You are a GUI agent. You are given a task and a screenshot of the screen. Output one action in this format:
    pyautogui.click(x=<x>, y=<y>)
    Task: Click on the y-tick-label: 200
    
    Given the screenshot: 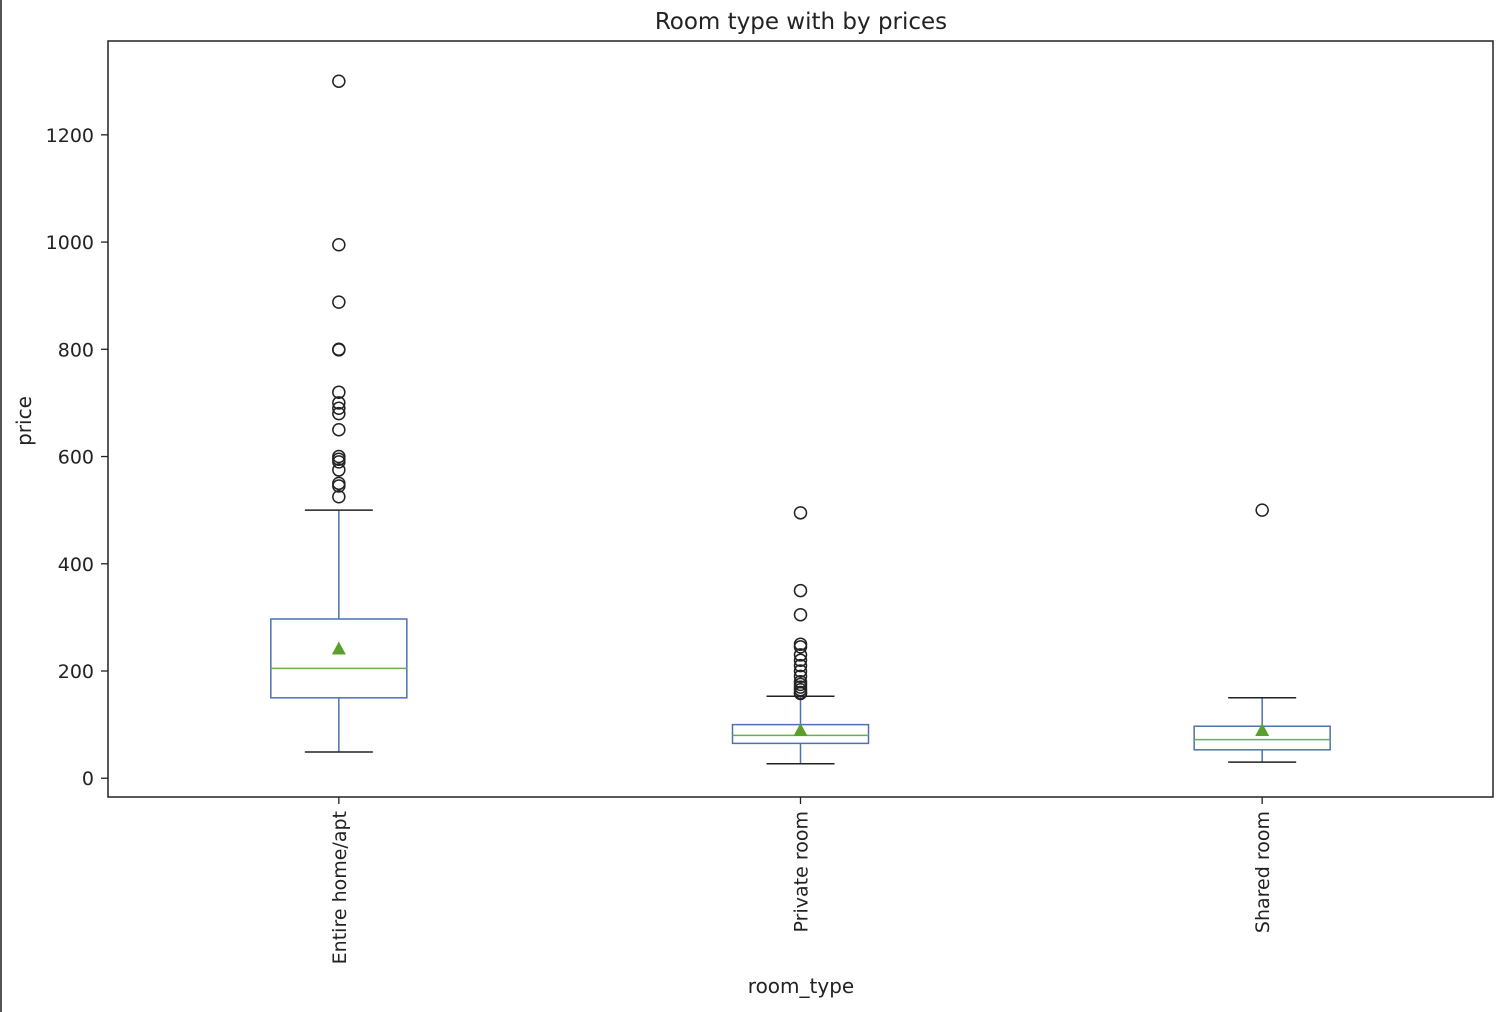 What is the action you would take?
    pyautogui.click(x=76, y=672)
    